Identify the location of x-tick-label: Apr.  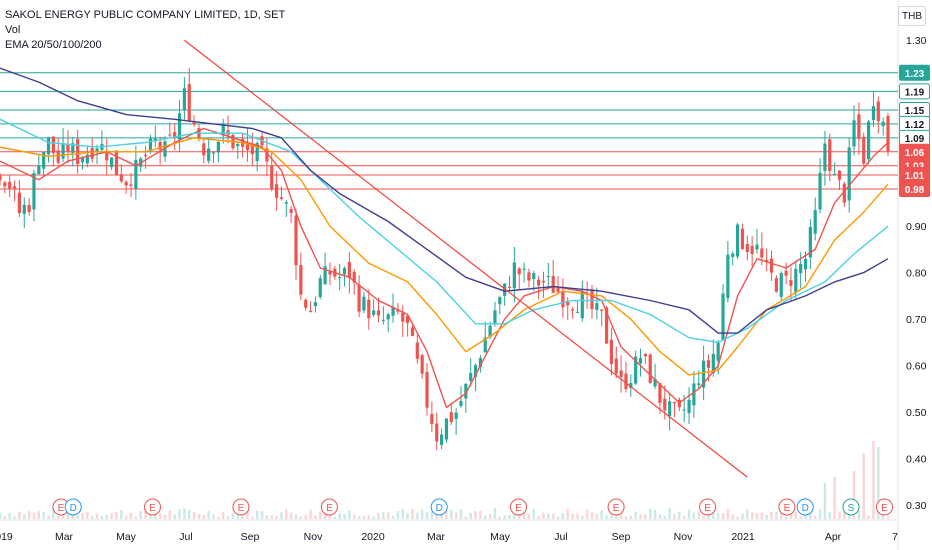
(833, 537).